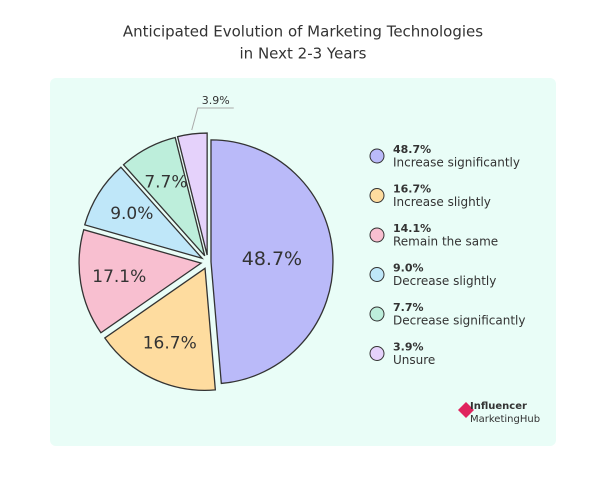 The image size is (606, 491). What do you see at coordinates (459, 321) in the screenshot?
I see `legend-label: Decrease significantly` at bounding box center [459, 321].